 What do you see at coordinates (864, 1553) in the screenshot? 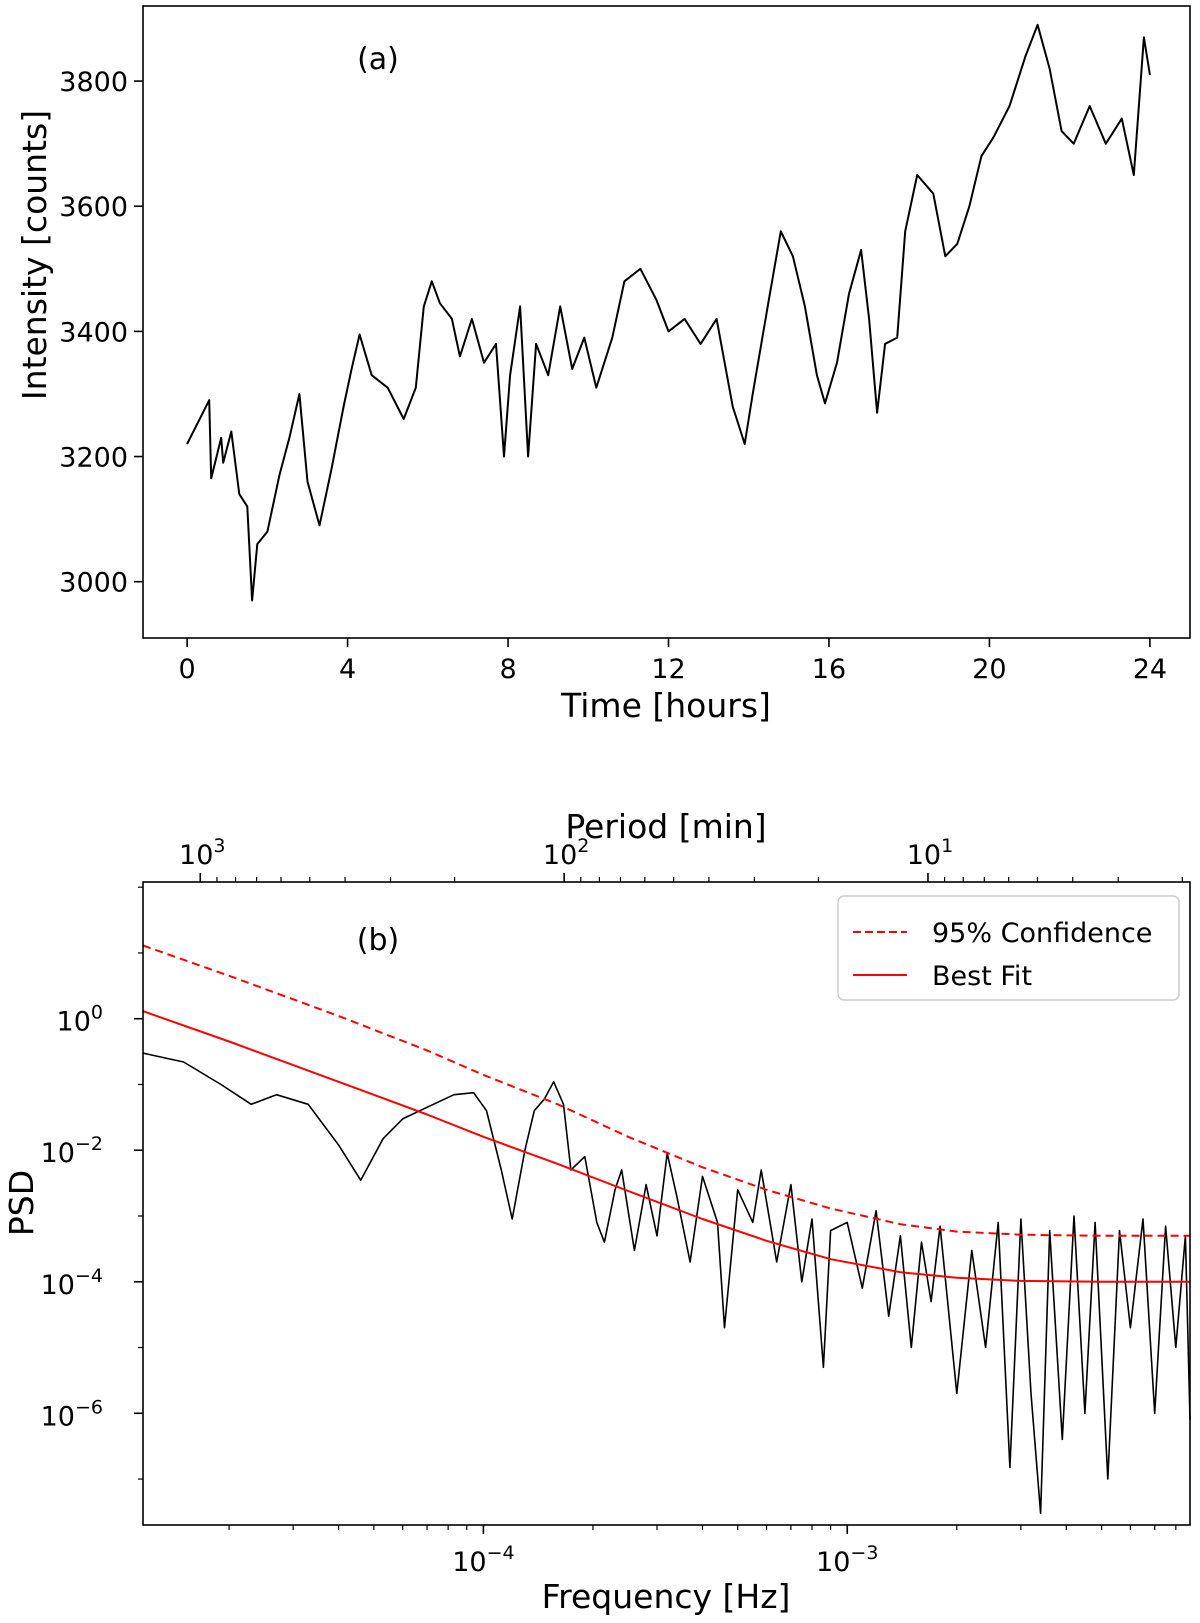
I see `b-x-tick-label-exponent: −3` at bounding box center [864, 1553].